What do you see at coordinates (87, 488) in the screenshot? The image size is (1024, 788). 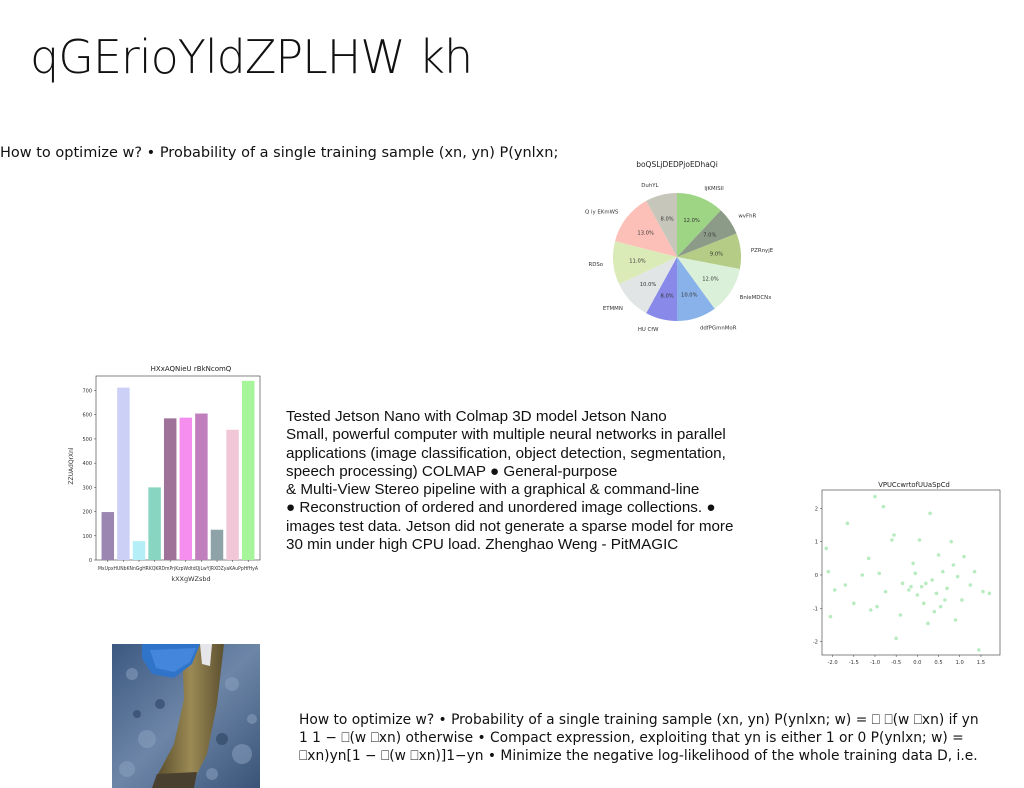 I see `bar-ytick-label: 300` at bounding box center [87, 488].